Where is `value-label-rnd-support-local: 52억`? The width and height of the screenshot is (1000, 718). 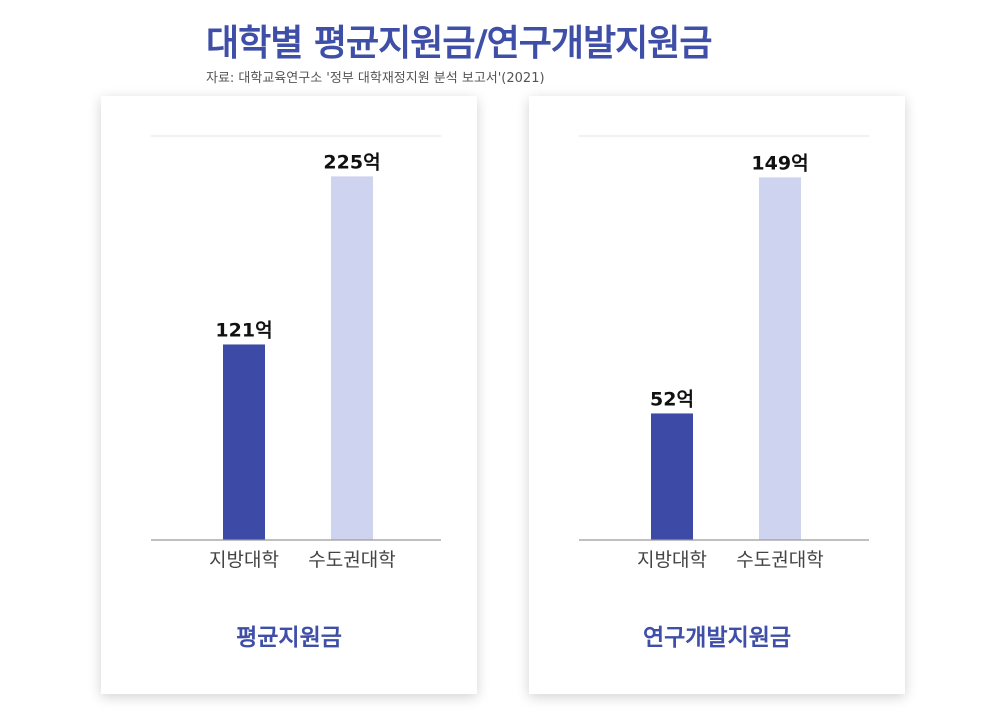
value-label-rnd-support-local: 52억 is located at coordinates (672, 399).